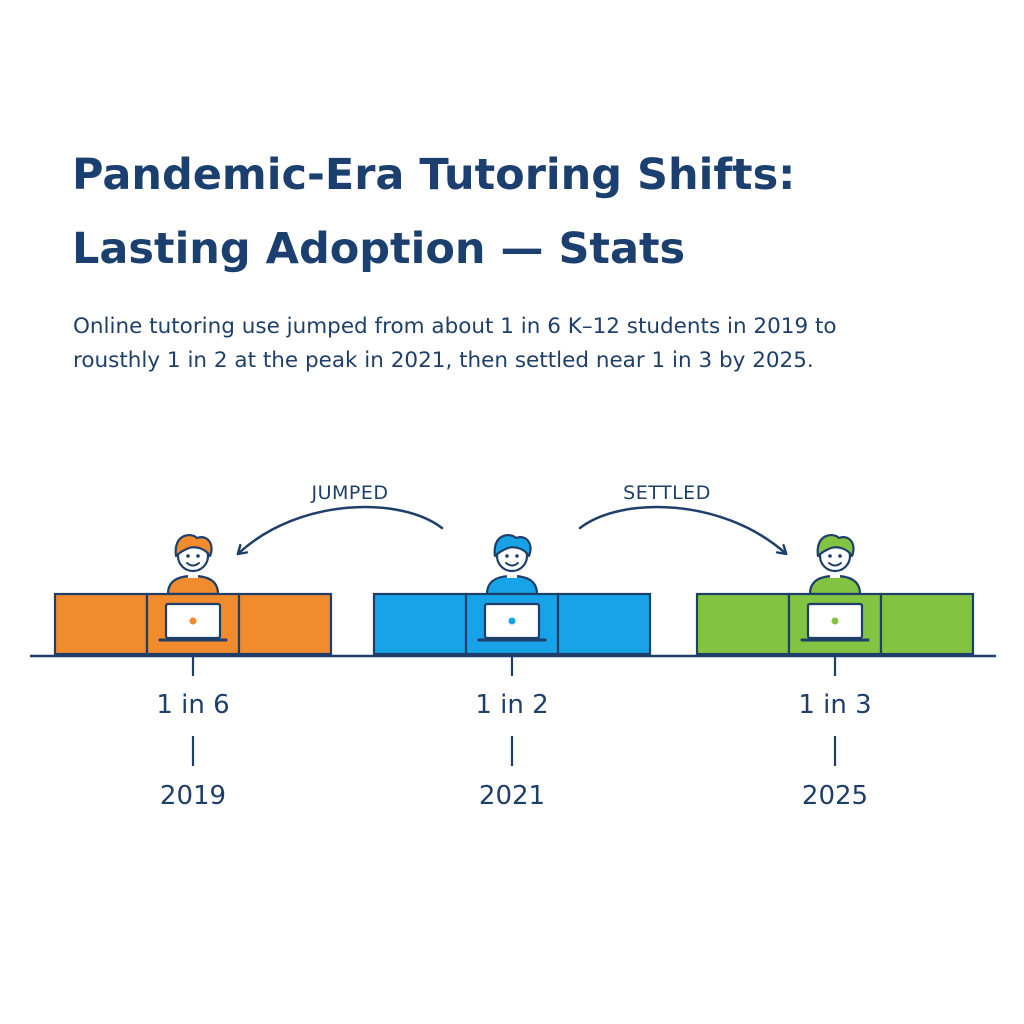 This screenshot has width=1024, height=1024. I want to click on milestone-2019: 1 in 6 2019, so click(193, 672).